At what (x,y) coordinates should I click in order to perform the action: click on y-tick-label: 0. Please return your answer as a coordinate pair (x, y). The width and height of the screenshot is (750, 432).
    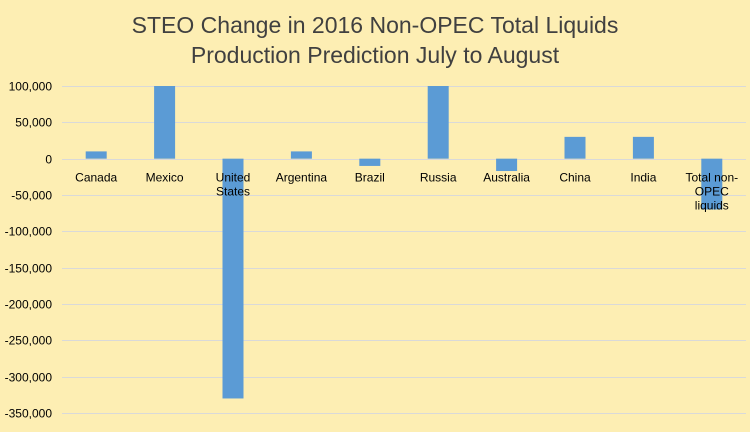
    Looking at the image, I should click on (48, 160).